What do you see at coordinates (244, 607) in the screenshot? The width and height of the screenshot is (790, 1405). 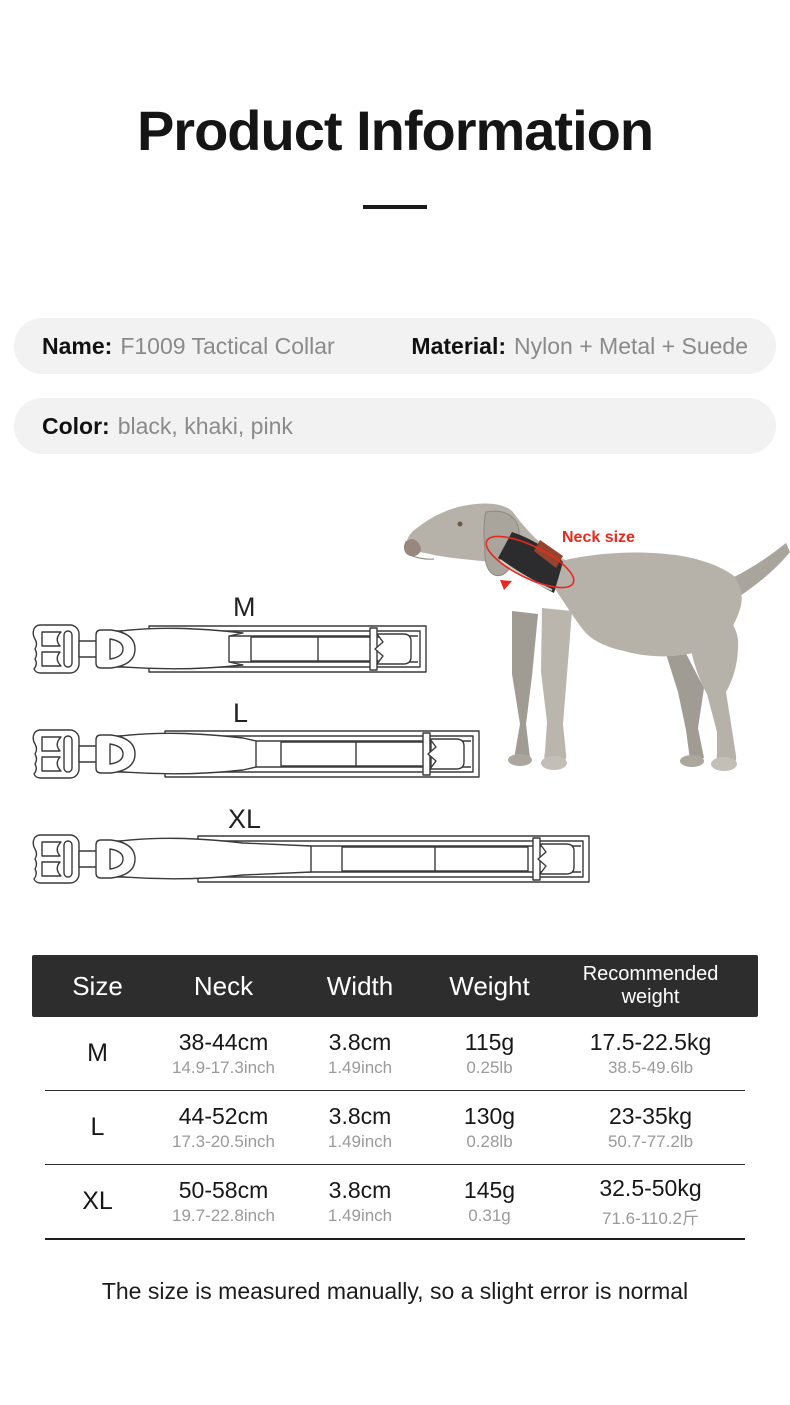 I see `collar-size-label-m: M` at bounding box center [244, 607].